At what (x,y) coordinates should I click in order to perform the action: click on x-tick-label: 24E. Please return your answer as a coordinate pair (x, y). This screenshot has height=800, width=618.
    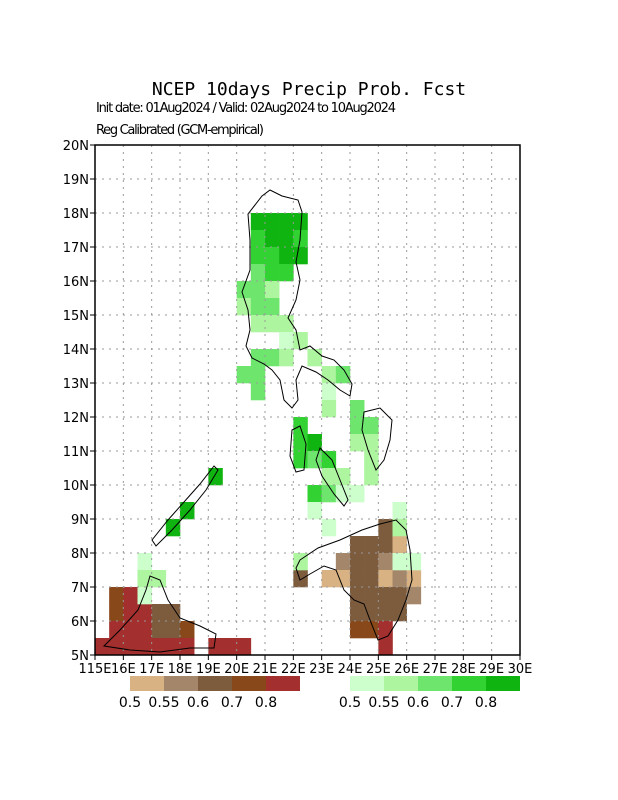
    Looking at the image, I should click on (350, 669).